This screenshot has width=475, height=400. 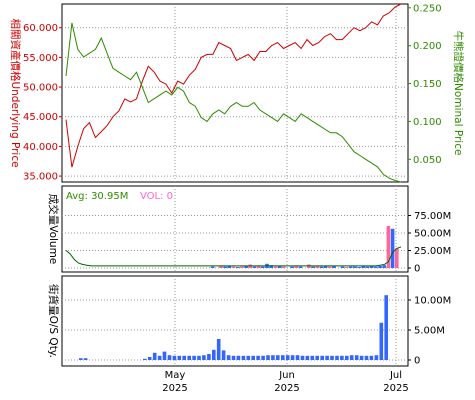 I want to click on right-tick-label-0: 0.050, so click(x=427, y=160).